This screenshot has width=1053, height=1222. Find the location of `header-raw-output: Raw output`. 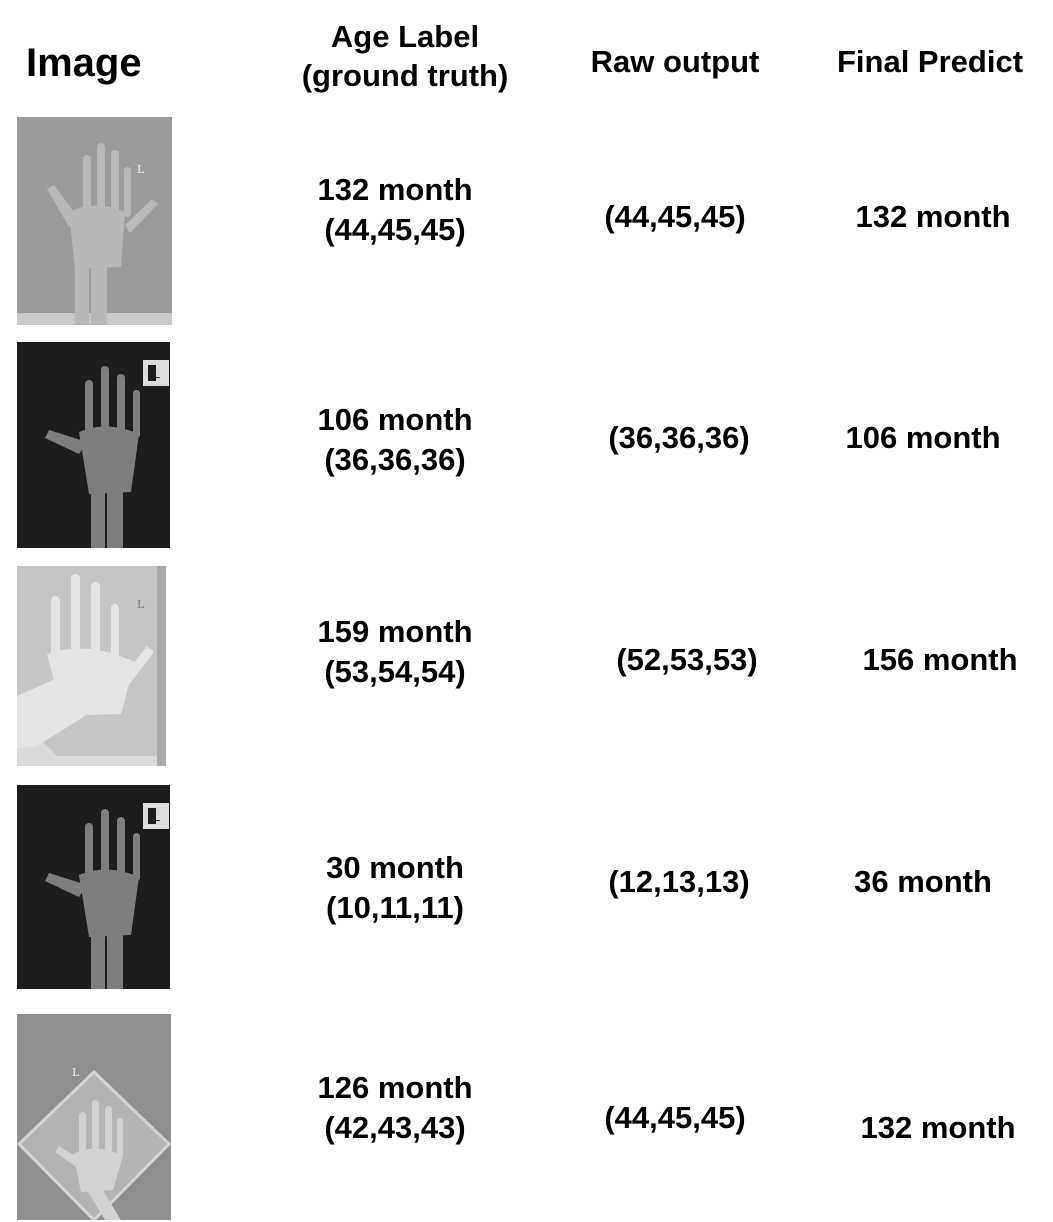

header-raw-output: Raw output is located at coordinates (675, 61).